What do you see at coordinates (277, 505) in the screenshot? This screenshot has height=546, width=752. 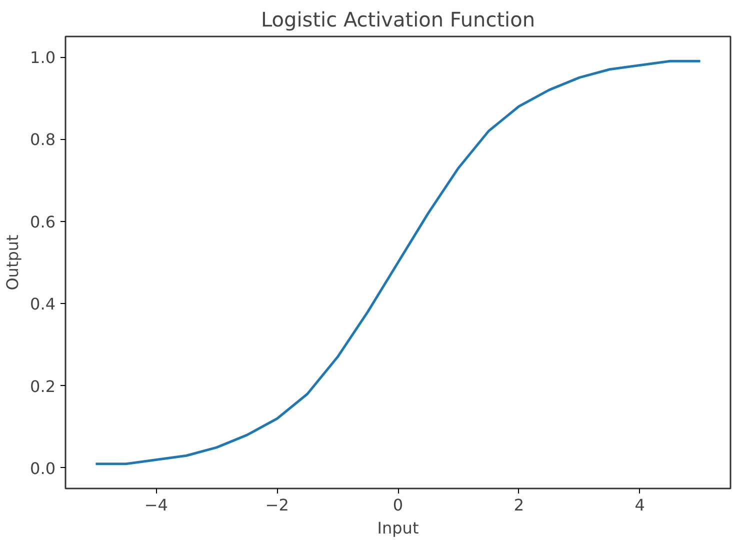 I see `x-tick-label: −2` at bounding box center [277, 505].